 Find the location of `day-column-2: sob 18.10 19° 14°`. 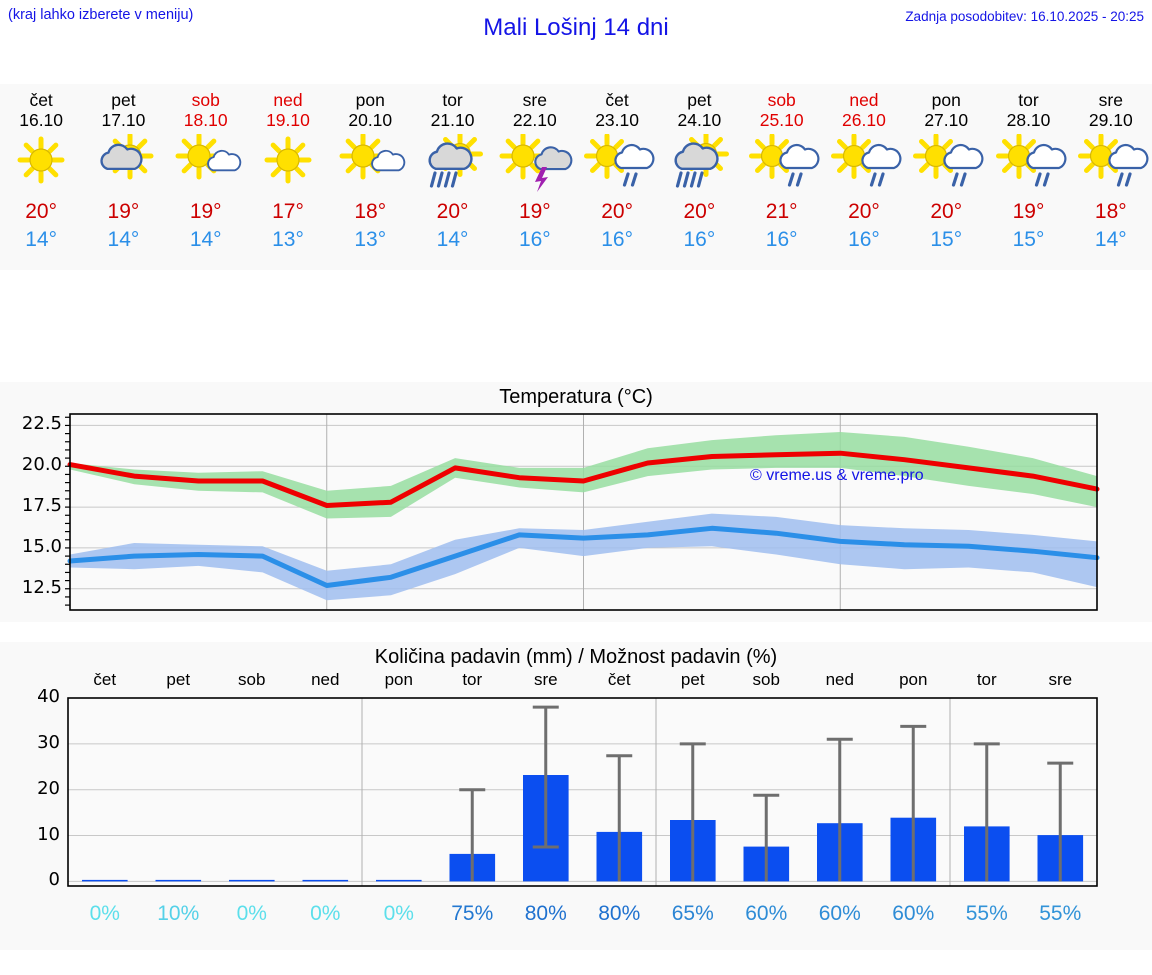

day-column-2: sob 18.10 19° 14° is located at coordinates (206, 177).